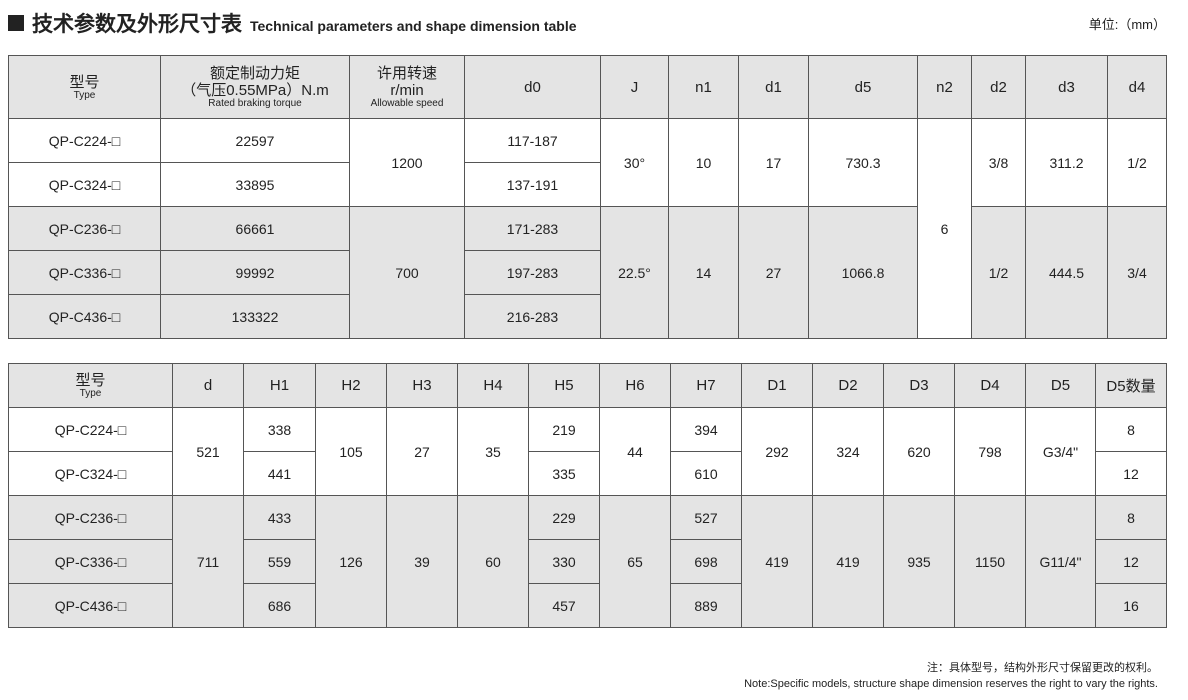  What do you see at coordinates (634, 272) in the screenshot?
I see `j-cell: 22.5°` at bounding box center [634, 272].